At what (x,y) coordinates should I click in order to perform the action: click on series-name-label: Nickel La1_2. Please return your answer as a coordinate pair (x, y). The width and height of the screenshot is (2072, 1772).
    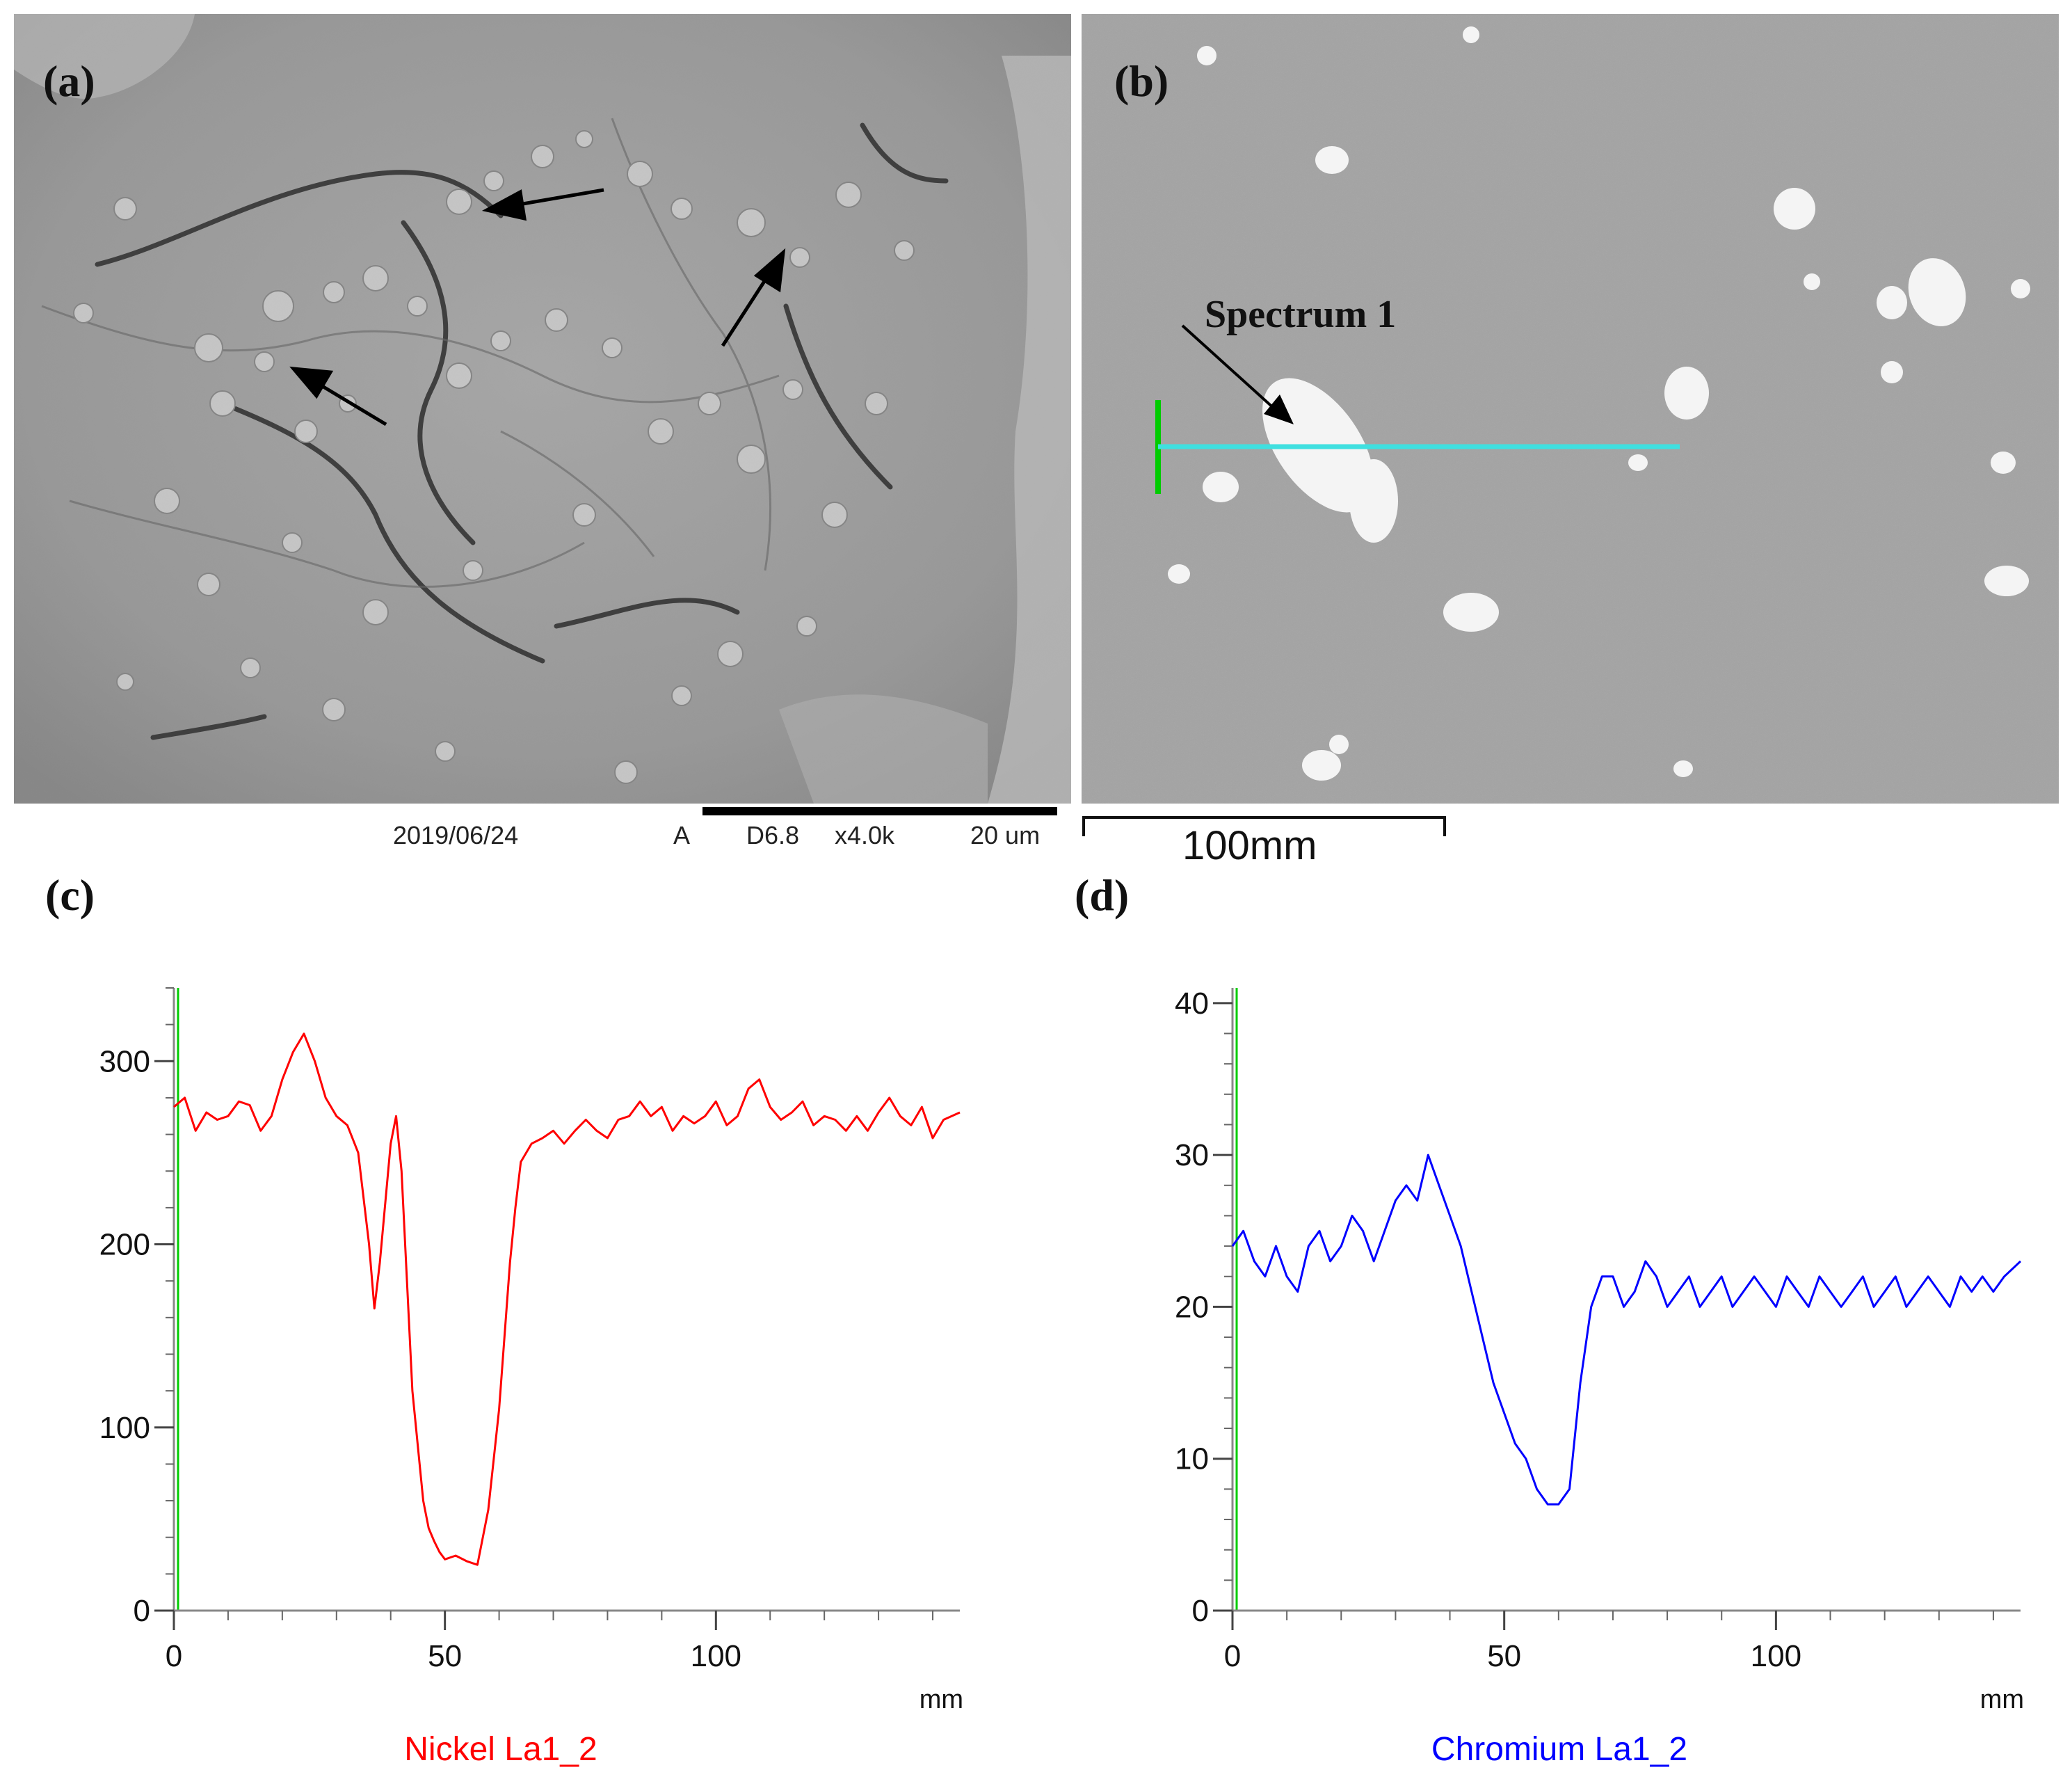
    Looking at the image, I should click on (501, 1750).